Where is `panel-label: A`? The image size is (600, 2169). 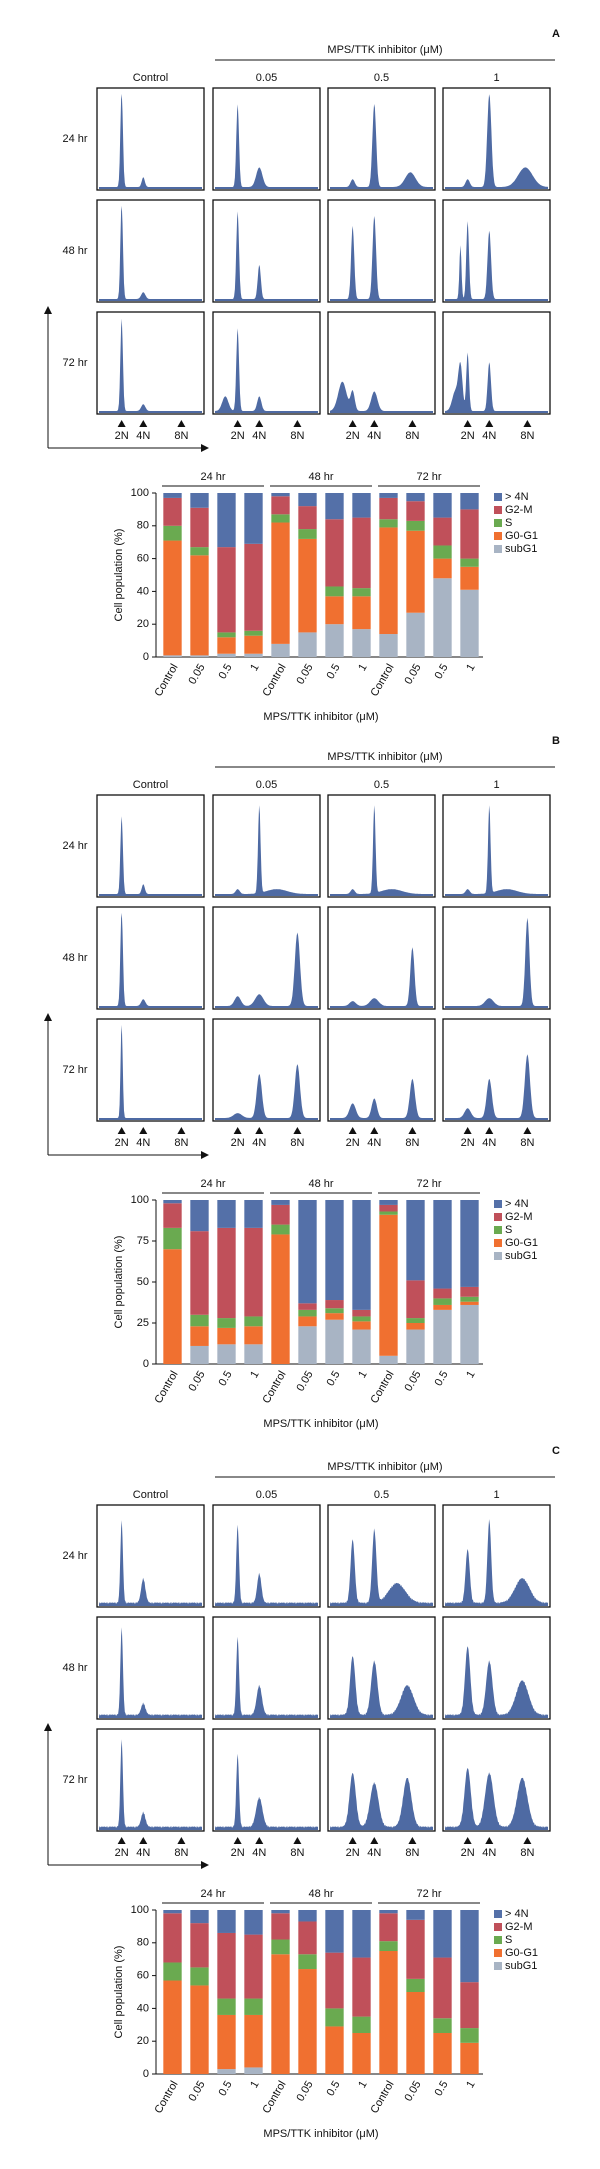 panel-label: A is located at coordinates (556, 34).